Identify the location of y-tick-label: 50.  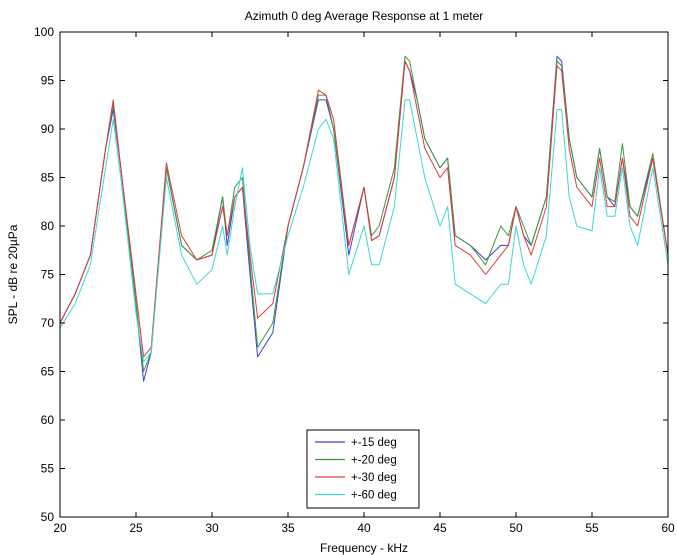
(48, 517).